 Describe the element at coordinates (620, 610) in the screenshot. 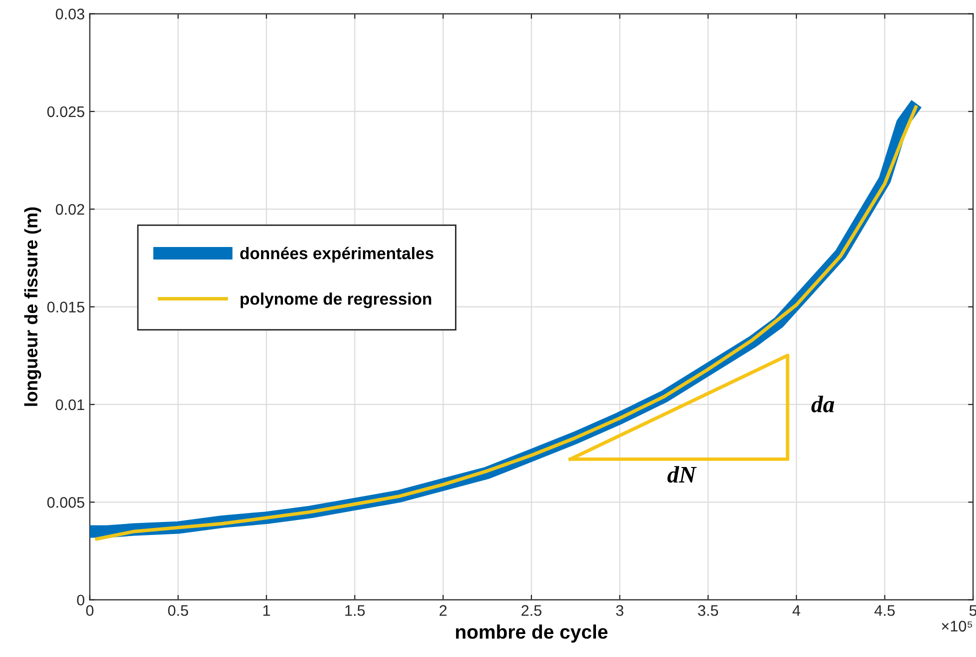

I see `x-tick-label: 3` at that location.